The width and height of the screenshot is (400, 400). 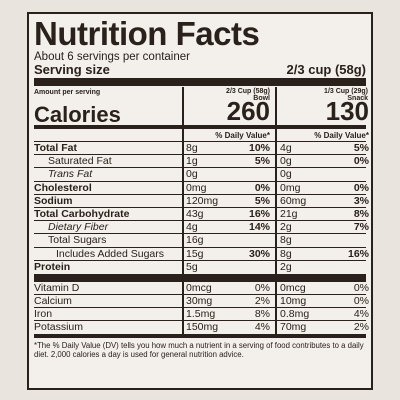 I want to click on vitamin-amount-bowl: 150mg, so click(x=202, y=327).